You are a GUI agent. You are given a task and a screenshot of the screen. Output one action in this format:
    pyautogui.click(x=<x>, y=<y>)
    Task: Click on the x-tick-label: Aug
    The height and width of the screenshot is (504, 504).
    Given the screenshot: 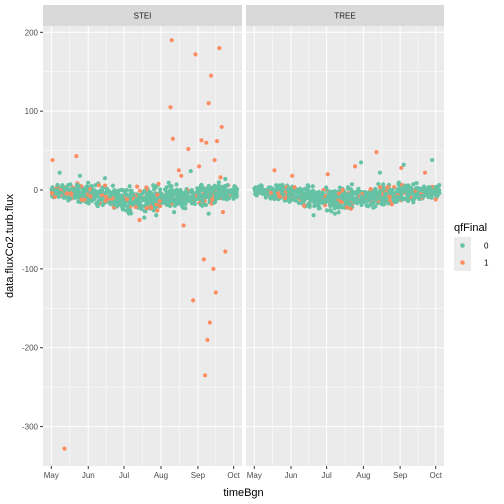 What is the action you would take?
    pyautogui.click(x=363, y=475)
    